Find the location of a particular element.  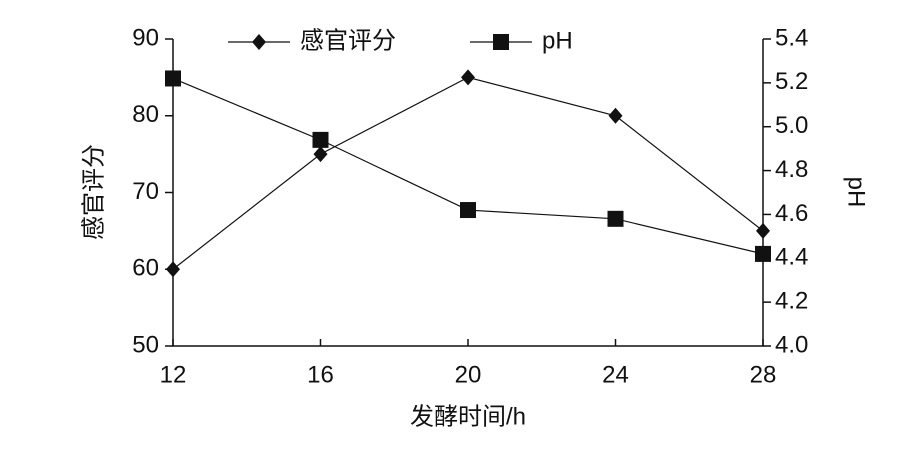

x-axis-label: 发酵时间/h is located at coordinates (468, 416).